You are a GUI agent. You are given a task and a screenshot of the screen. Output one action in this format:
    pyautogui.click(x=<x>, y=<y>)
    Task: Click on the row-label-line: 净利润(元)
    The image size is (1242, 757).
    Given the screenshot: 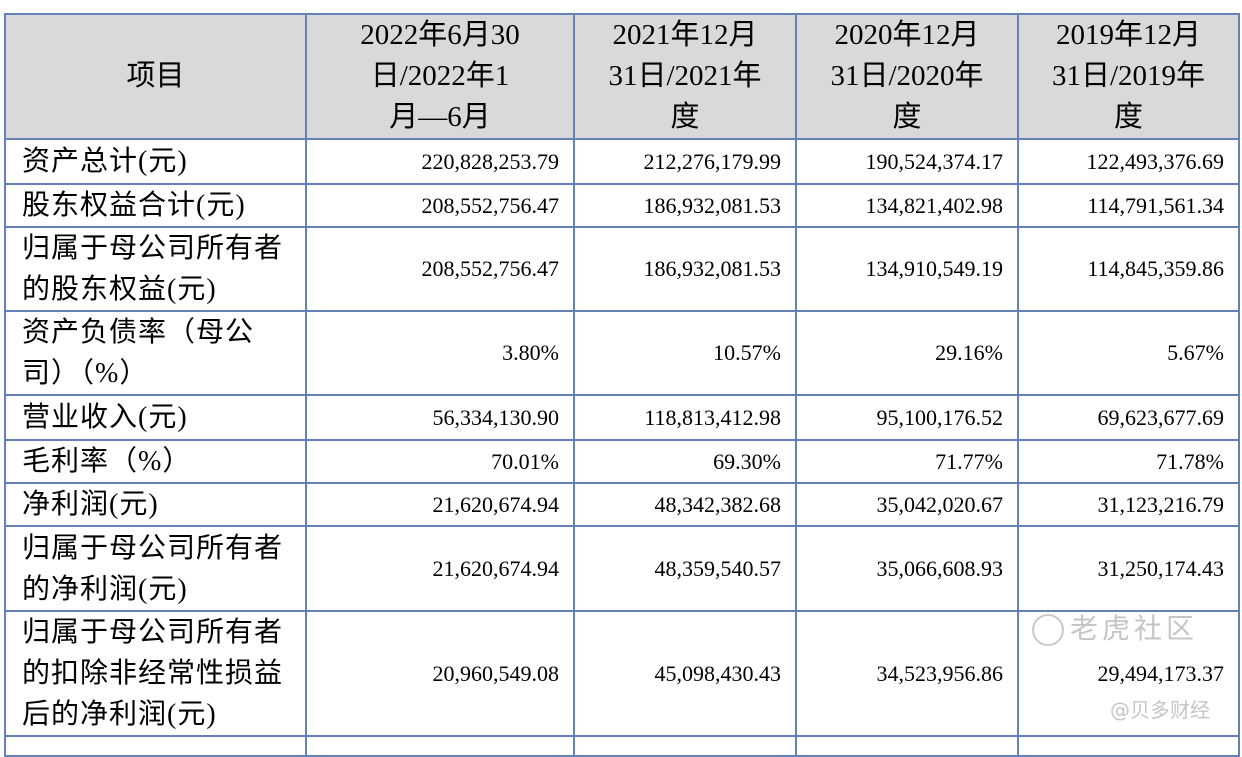 What is the action you would take?
    pyautogui.click(x=90, y=504)
    